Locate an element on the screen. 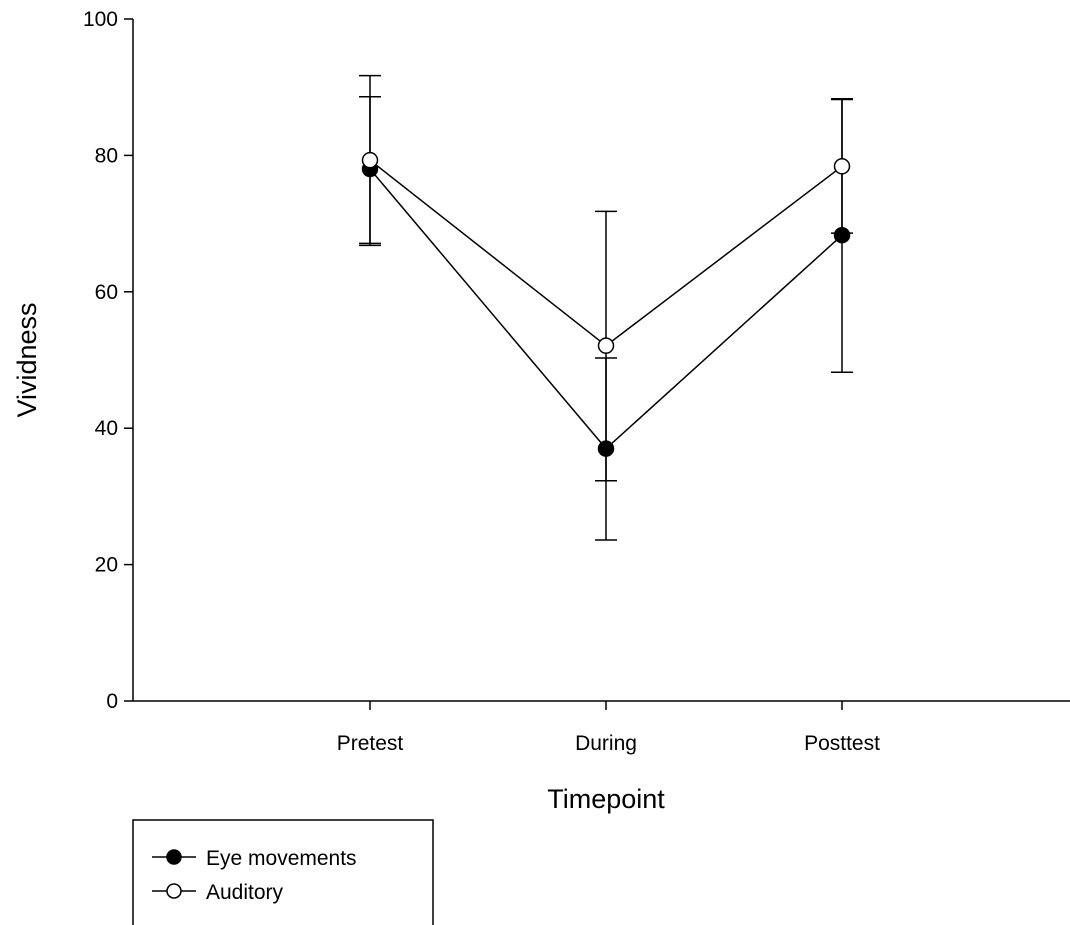  y-tick-label-80: 80 is located at coordinates (106, 155).